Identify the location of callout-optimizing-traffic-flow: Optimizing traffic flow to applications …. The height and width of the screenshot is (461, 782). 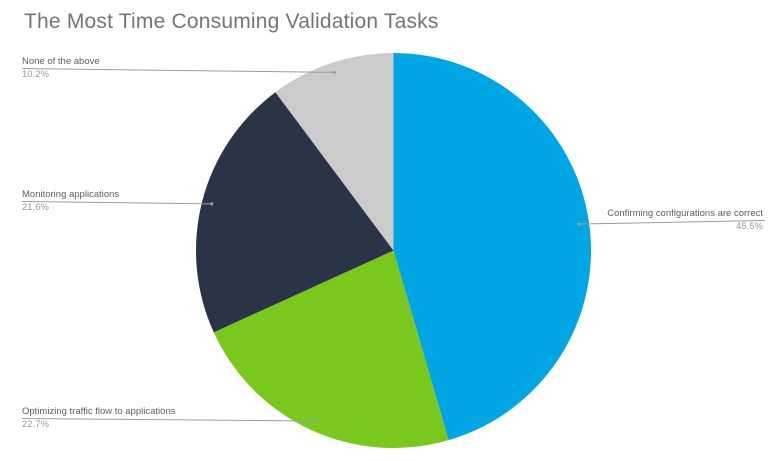
(98, 418).